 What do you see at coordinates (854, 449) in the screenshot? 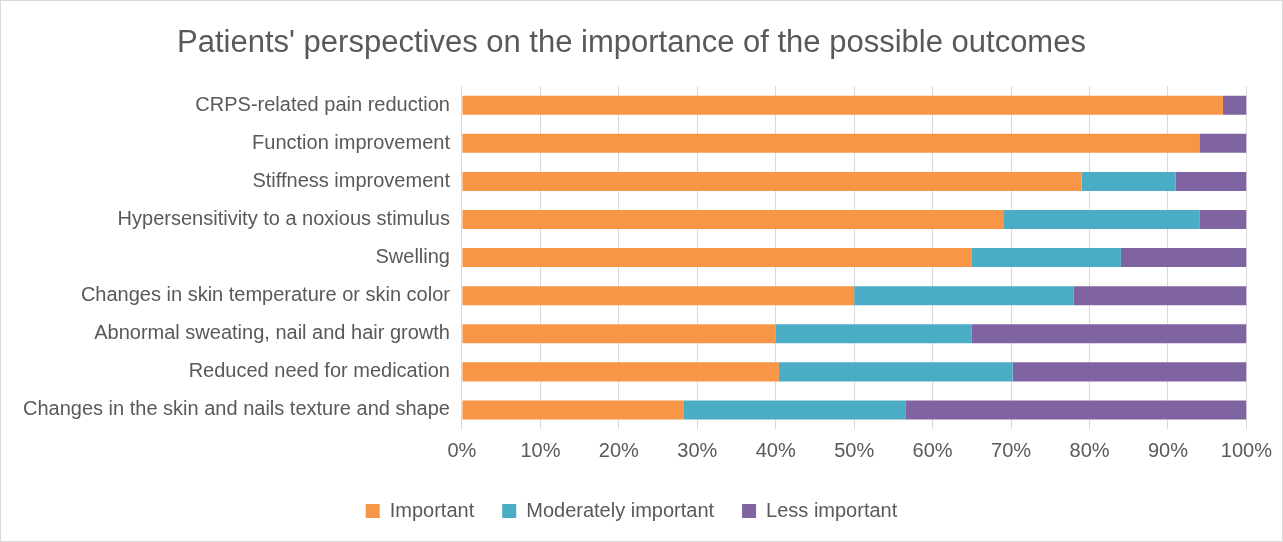
I see `x-tick-label: 50%` at bounding box center [854, 449].